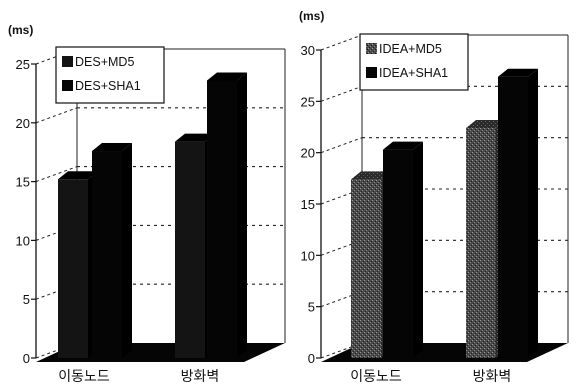  Describe the element at coordinates (413, 73) in the screenshot. I see `legend-label: IDEA+SHA1` at that location.